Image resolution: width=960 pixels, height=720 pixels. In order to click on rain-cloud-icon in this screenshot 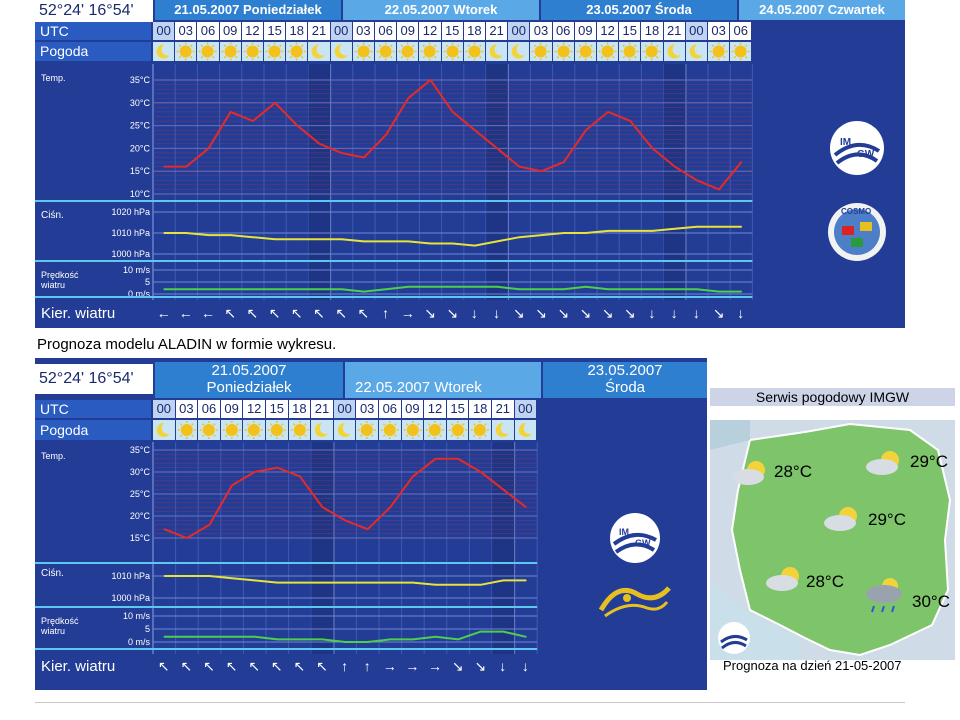, I will do `click(886, 596)`.